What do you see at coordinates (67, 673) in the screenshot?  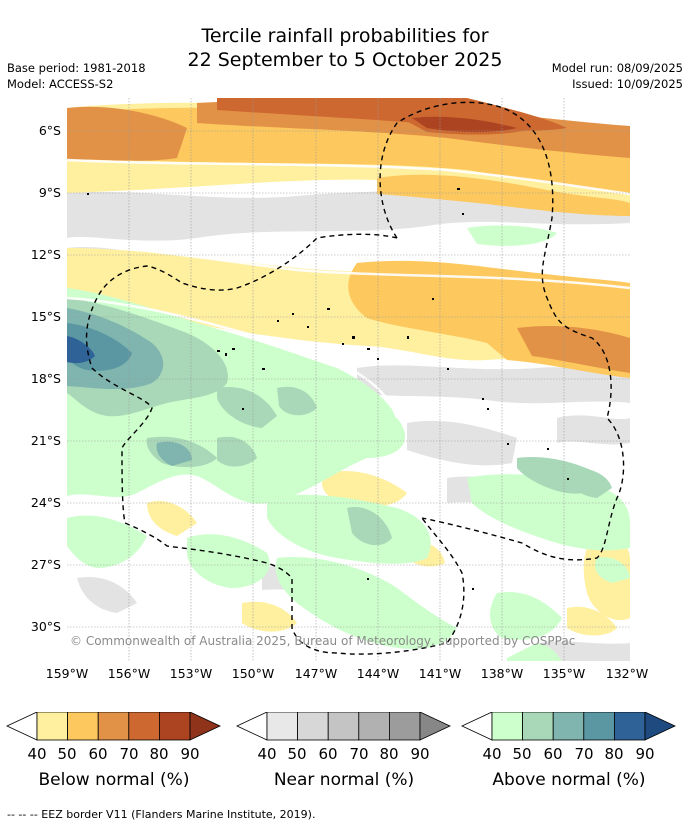 I see `lon-label-159w: 159°W` at bounding box center [67, 673].